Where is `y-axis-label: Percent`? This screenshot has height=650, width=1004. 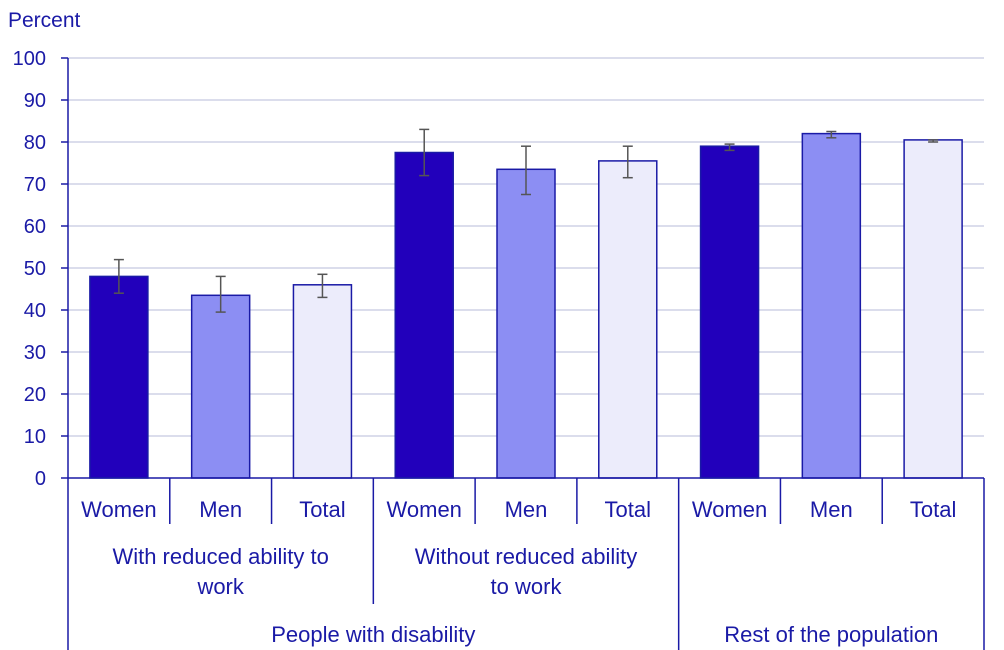 y-axis-label: Percent is located at coordinates (44, 20).